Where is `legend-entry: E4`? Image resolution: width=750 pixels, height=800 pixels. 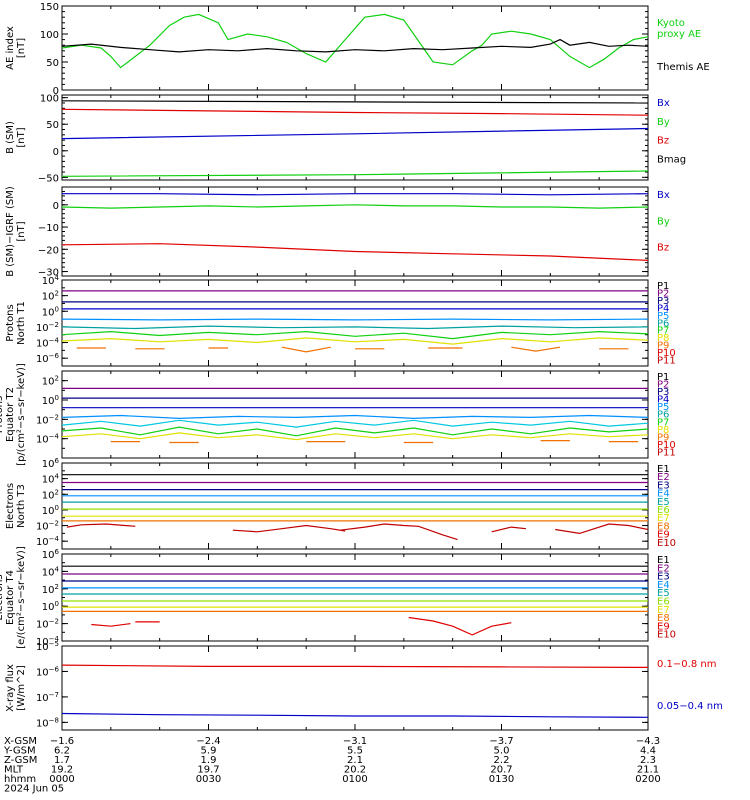 legend-entry: E4 is located at coordinates (663, 585).